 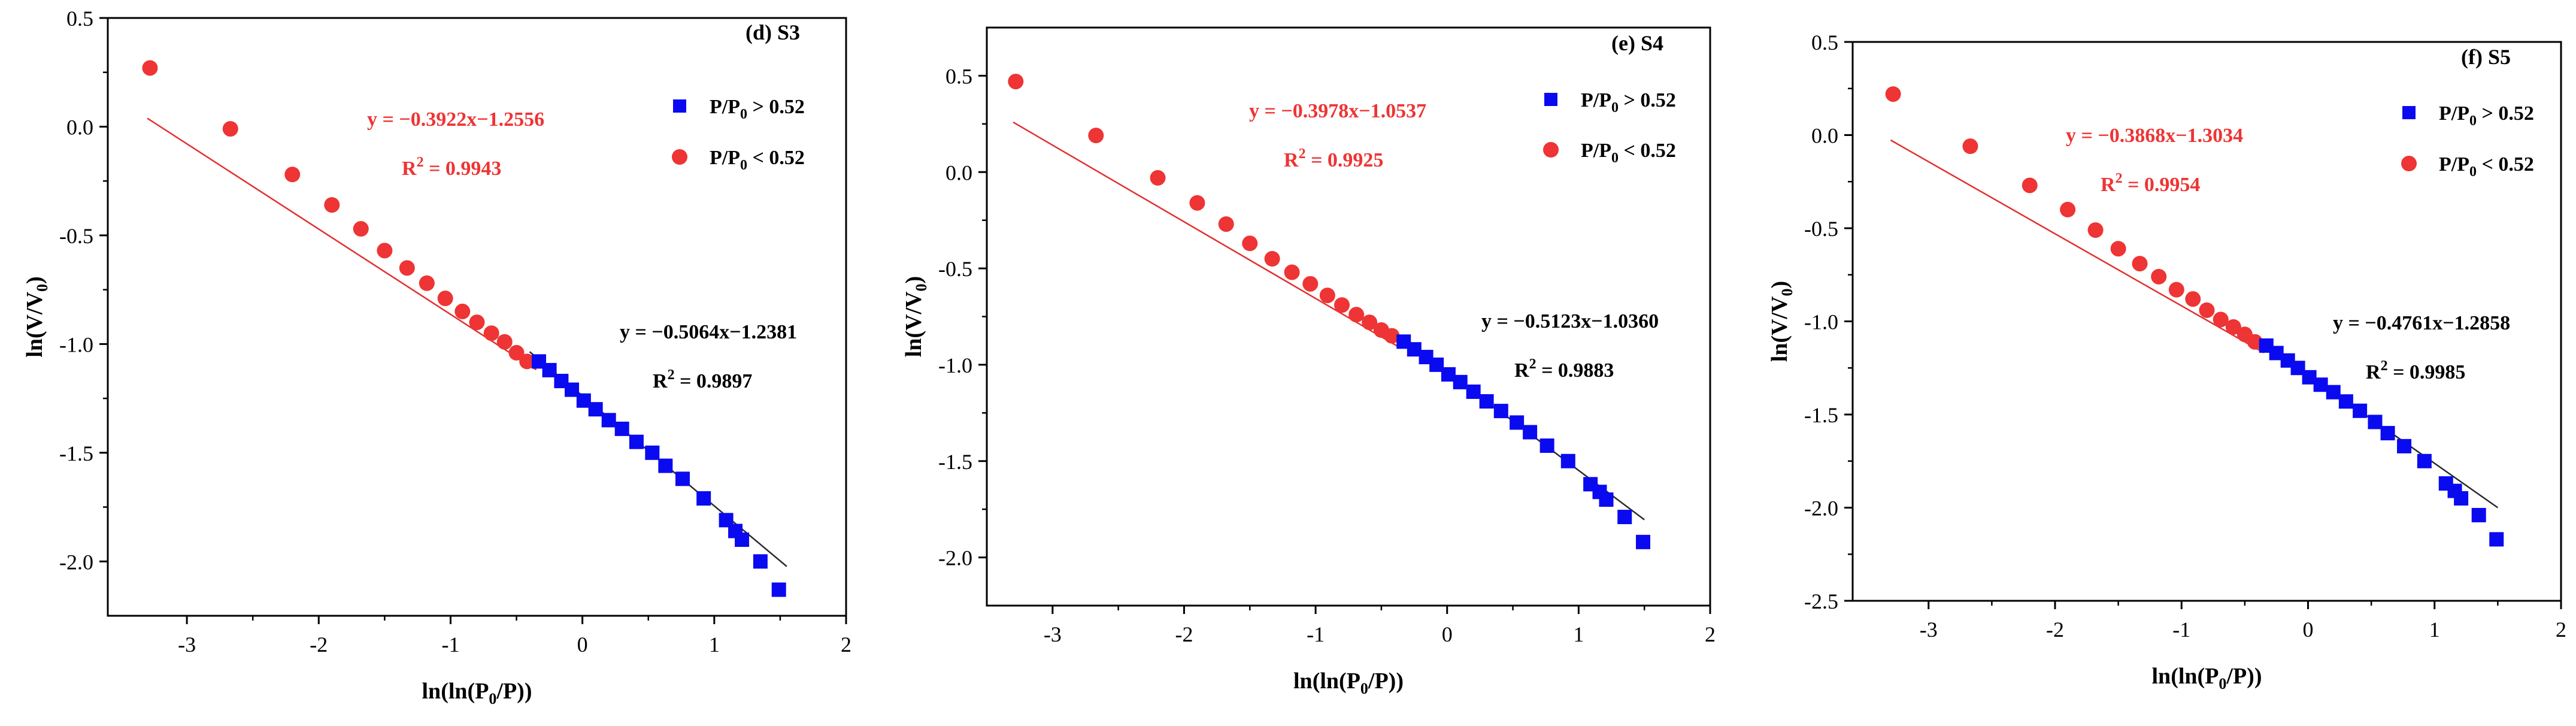 What do you see at coordinates (1550, 99) in the screenshot?
I see `legend-marker-square` at bounding box center [1550, 99].